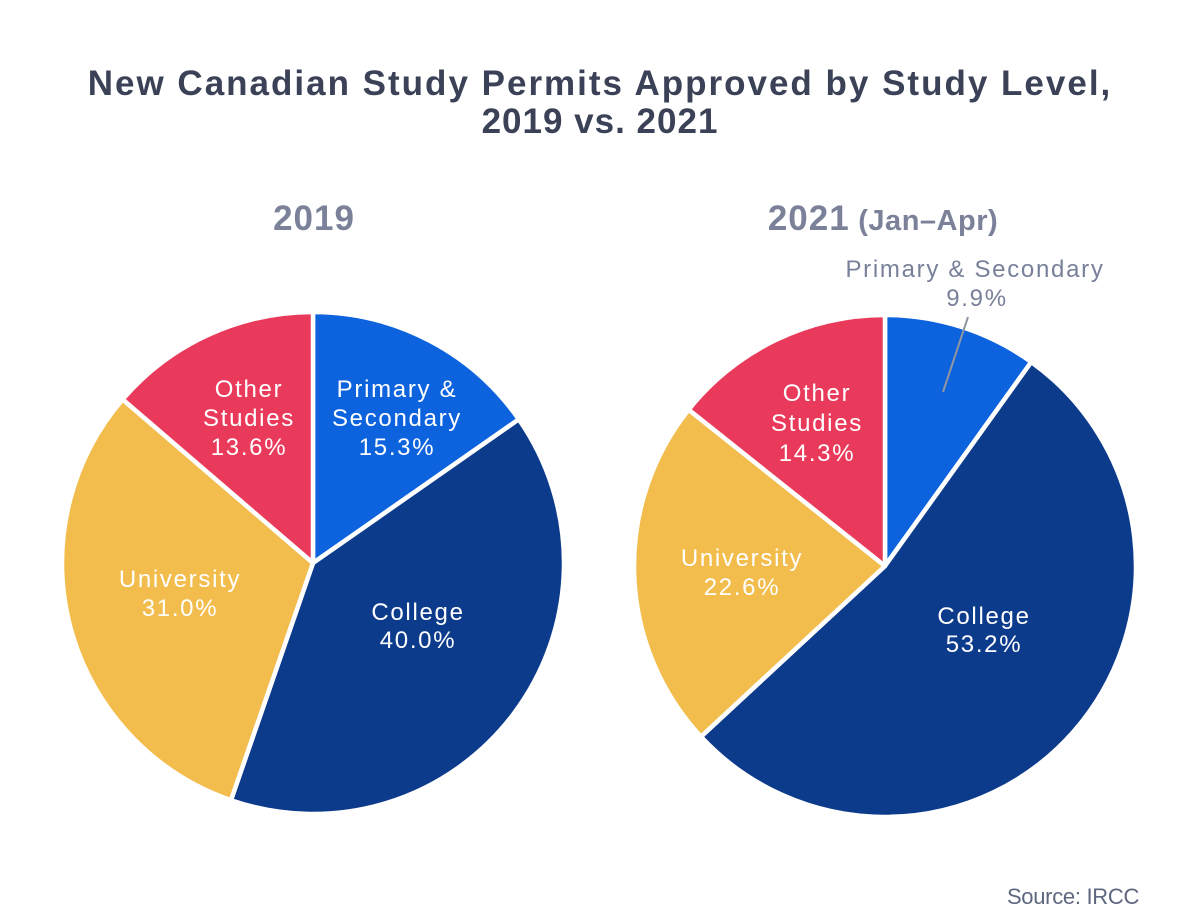 The width and height of the screenshot is (1200, 924). Describe the element at coordinates (397, 389) in the screenshot. I see `svg-text: Primary &` at that location.